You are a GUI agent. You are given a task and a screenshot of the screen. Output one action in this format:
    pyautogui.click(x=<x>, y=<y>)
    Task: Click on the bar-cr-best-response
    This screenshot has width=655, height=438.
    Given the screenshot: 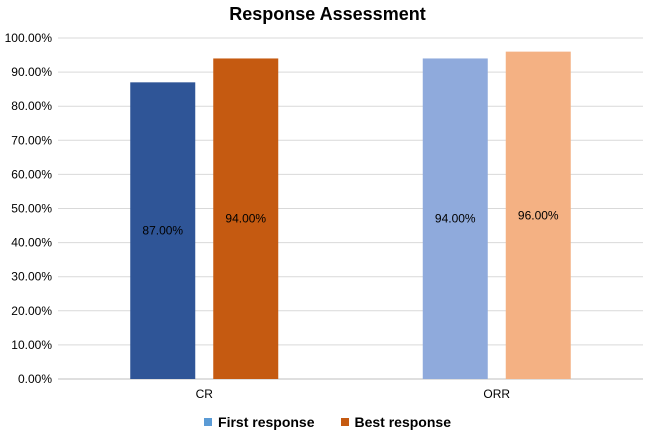 What is the action you would take?
    pyautogui.click(x=246, y=219)
    